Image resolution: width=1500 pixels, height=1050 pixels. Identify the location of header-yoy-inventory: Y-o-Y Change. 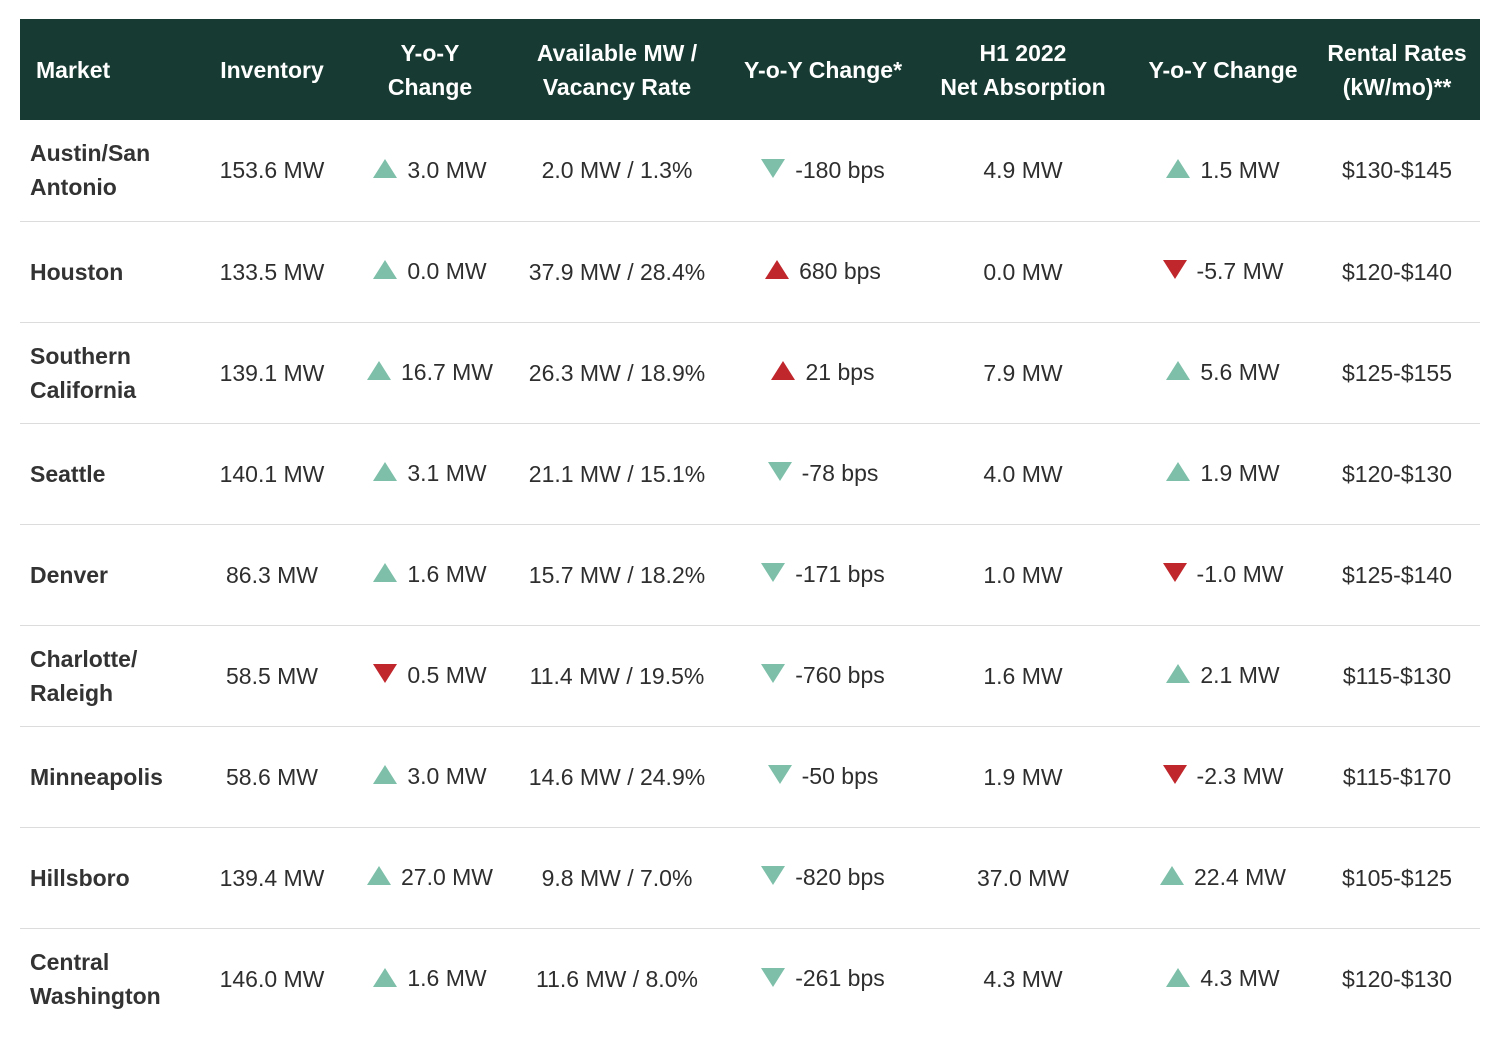
(430, 69).